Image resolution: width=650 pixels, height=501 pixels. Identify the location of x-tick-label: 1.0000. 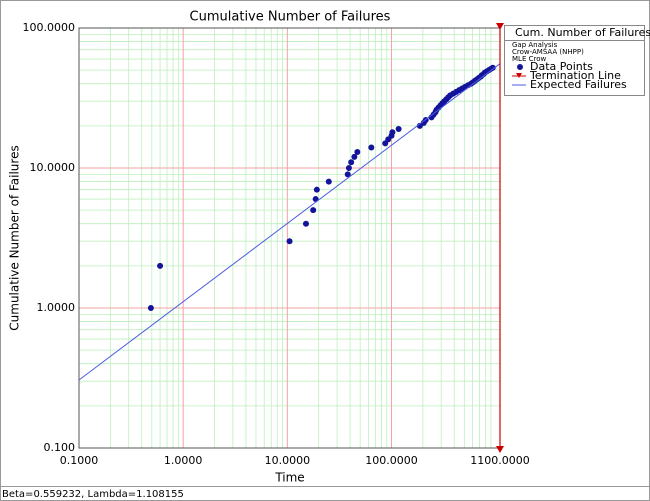
(183, 460).